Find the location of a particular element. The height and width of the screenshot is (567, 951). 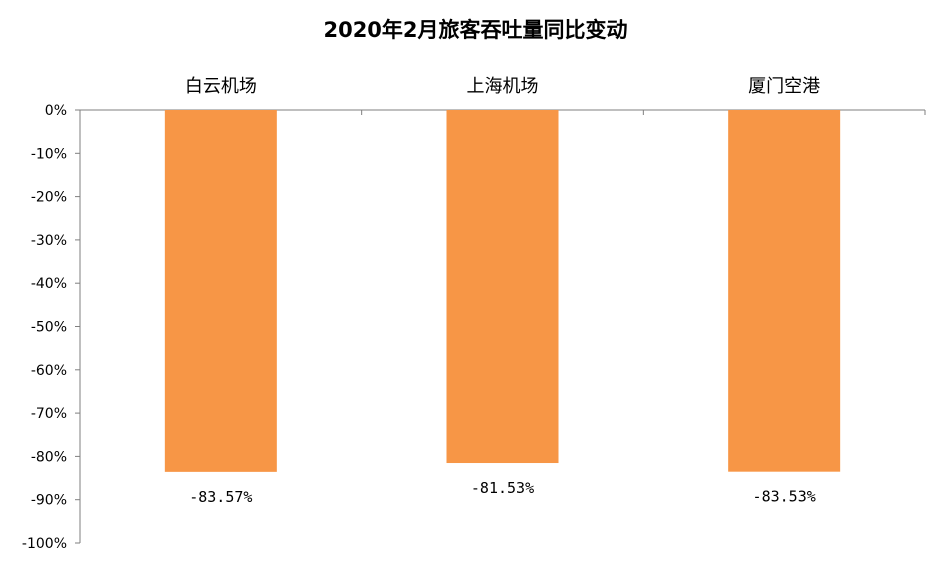

y-tick-label: 0% is located at coordinates (56, 111).